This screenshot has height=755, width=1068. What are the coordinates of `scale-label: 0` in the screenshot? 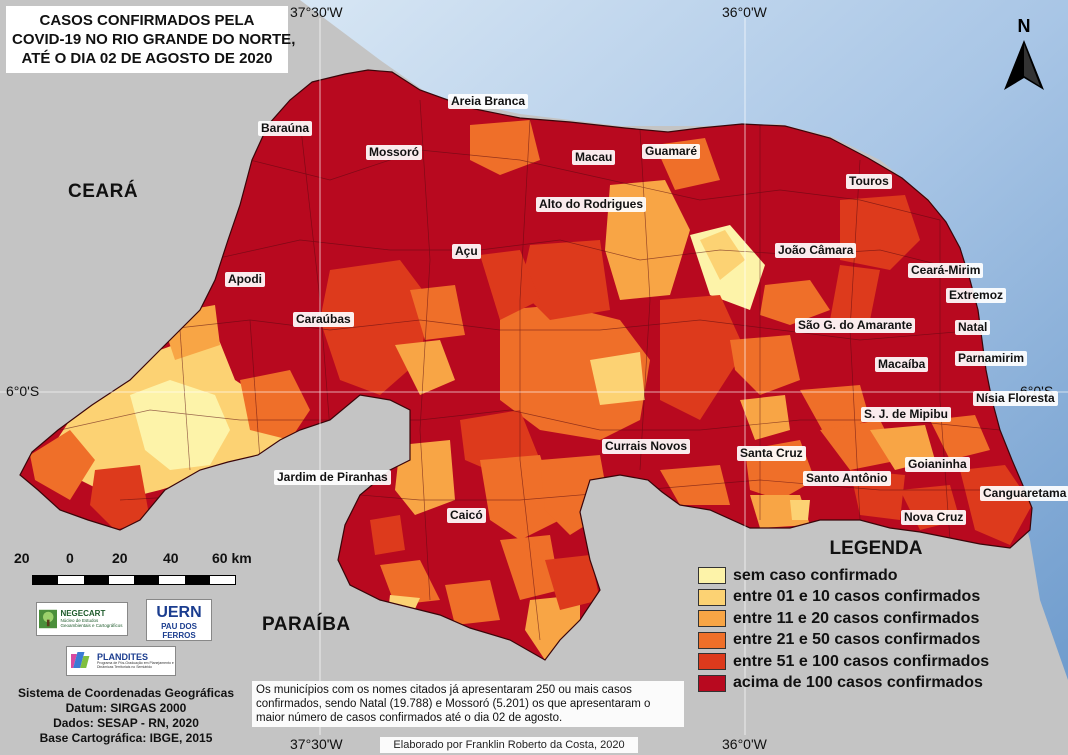 It's located at (70, 558).